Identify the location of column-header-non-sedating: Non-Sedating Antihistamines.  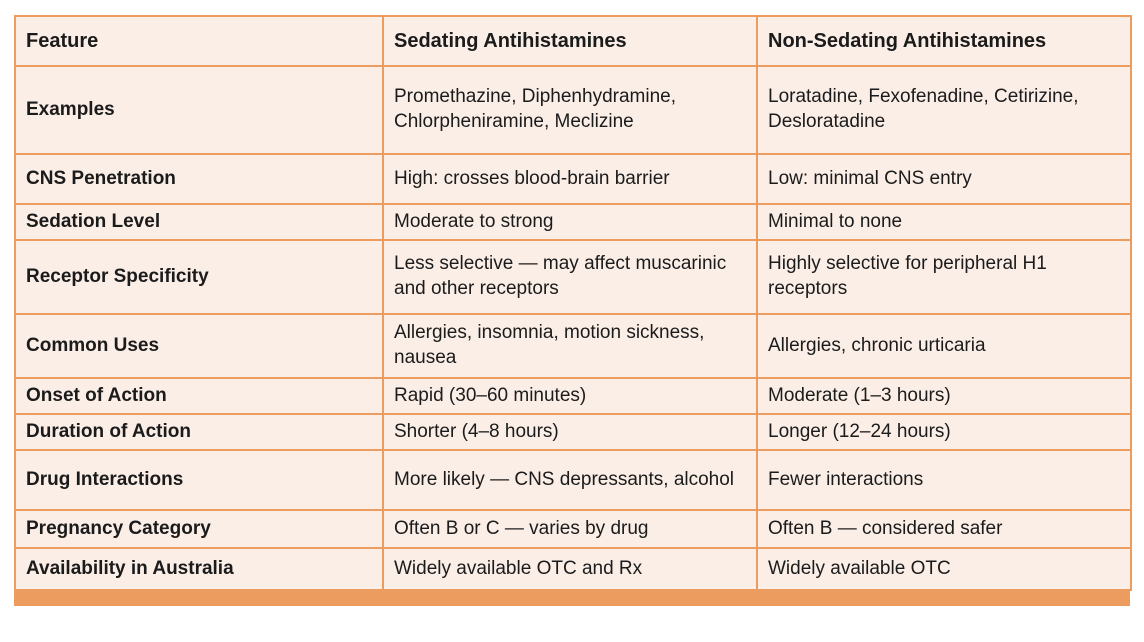
(944, 41).